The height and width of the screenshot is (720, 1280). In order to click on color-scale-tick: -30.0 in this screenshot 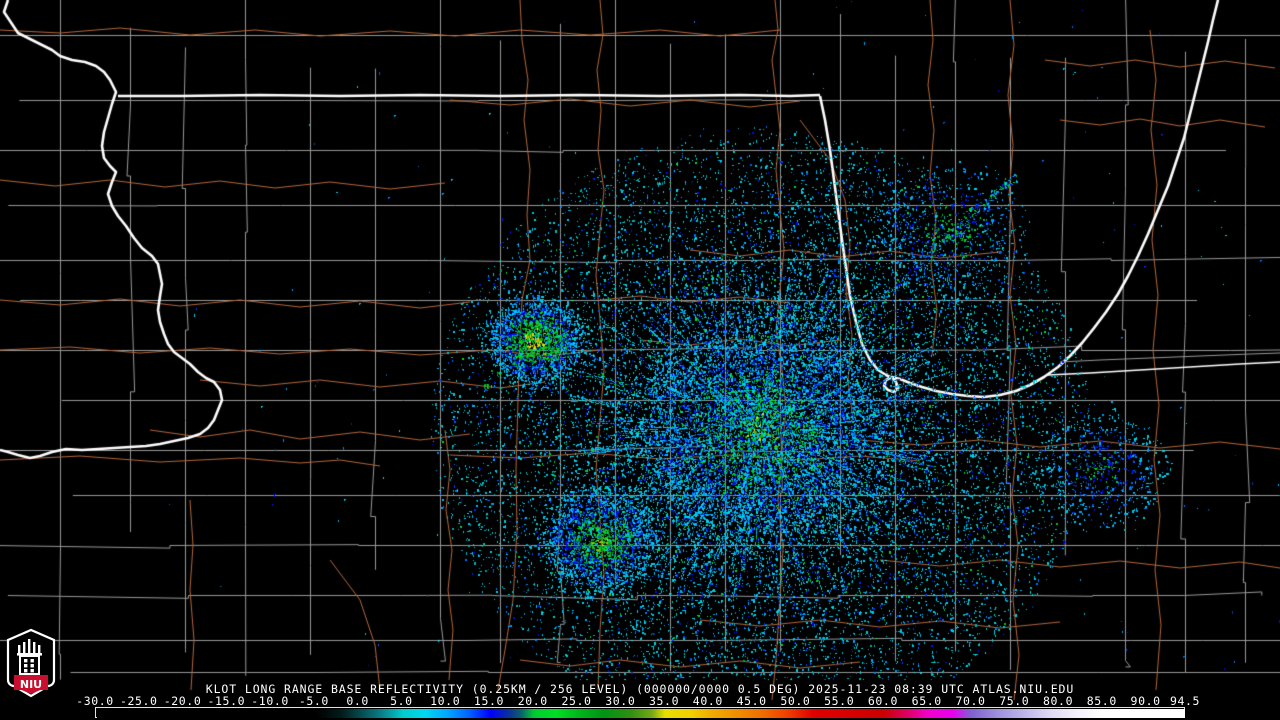, I will do `click(95, 701)`.